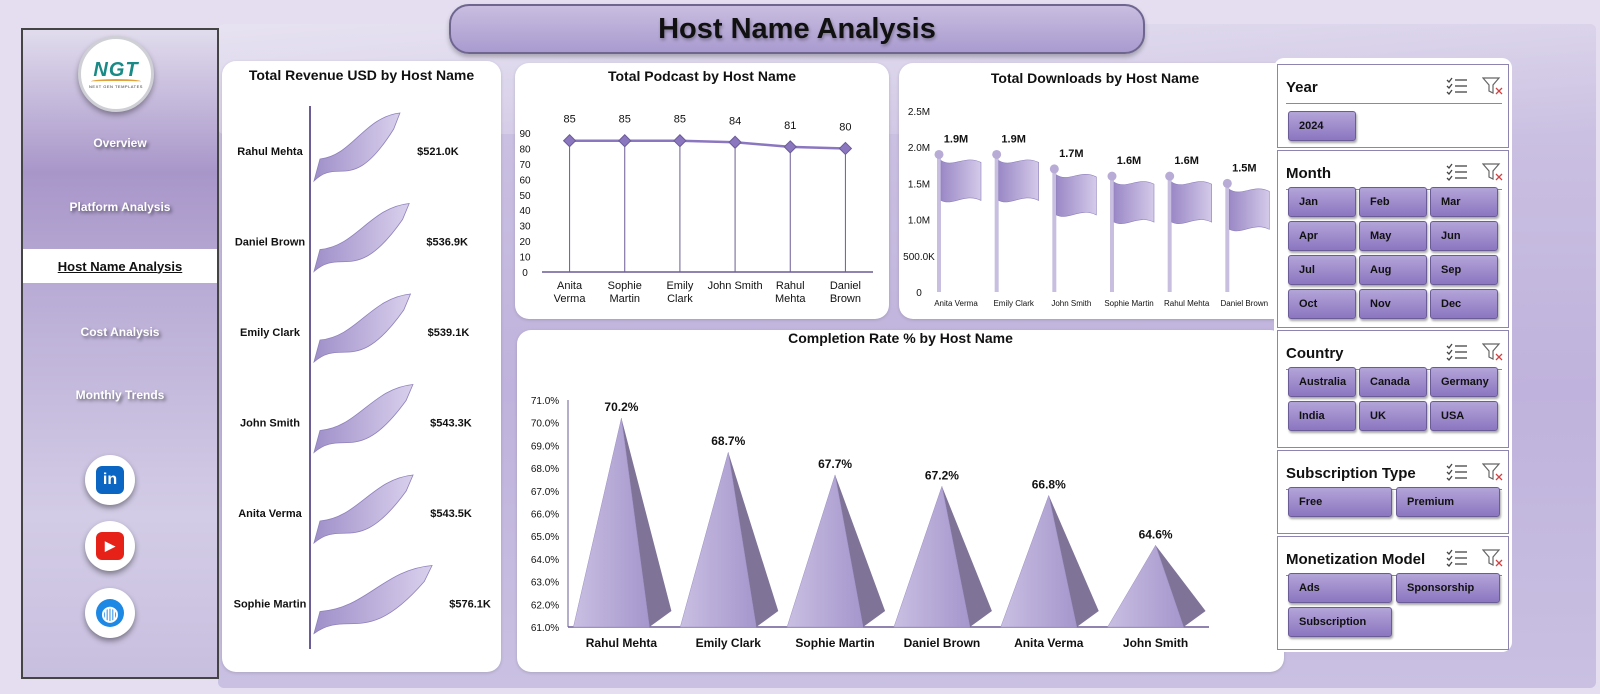  What do you see at coordinates (361, 75) in the screenshot?
I see `revenue-chart-title: Total Revenue USD by Host Name` at bounding box center [361, 75].